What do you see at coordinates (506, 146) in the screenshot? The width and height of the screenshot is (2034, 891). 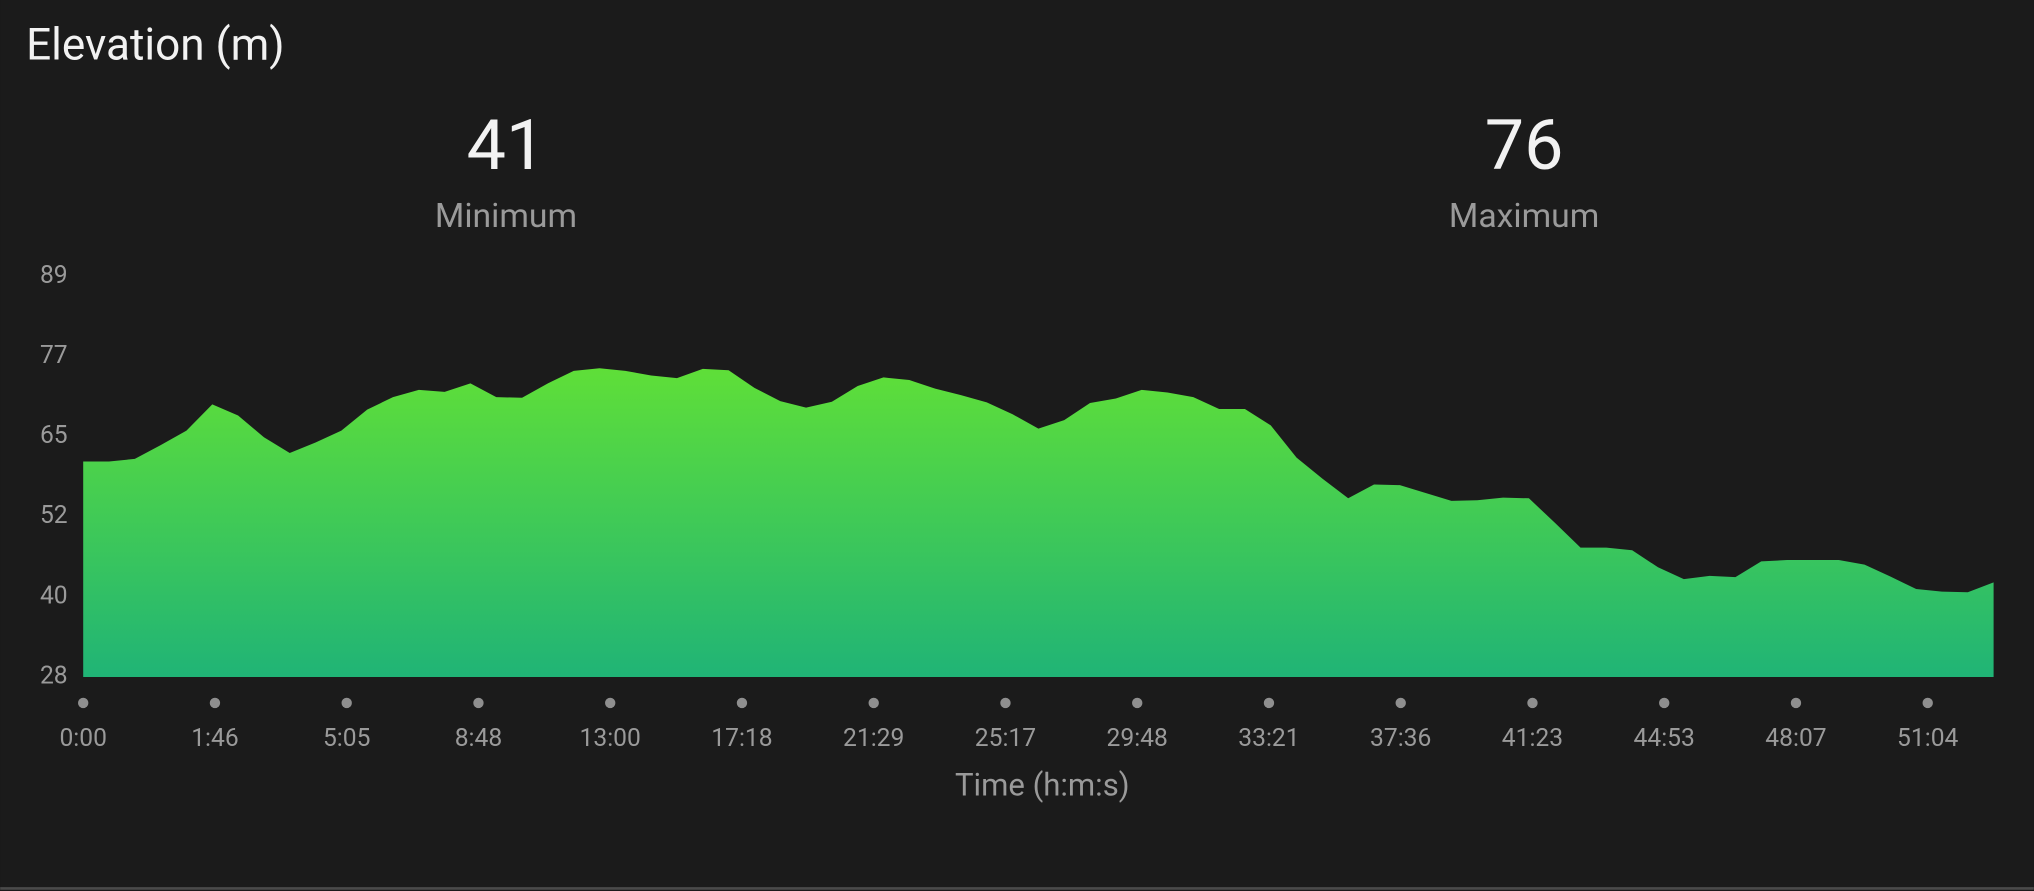 I see `stat-value: 41` at bounding box center [506, 146].